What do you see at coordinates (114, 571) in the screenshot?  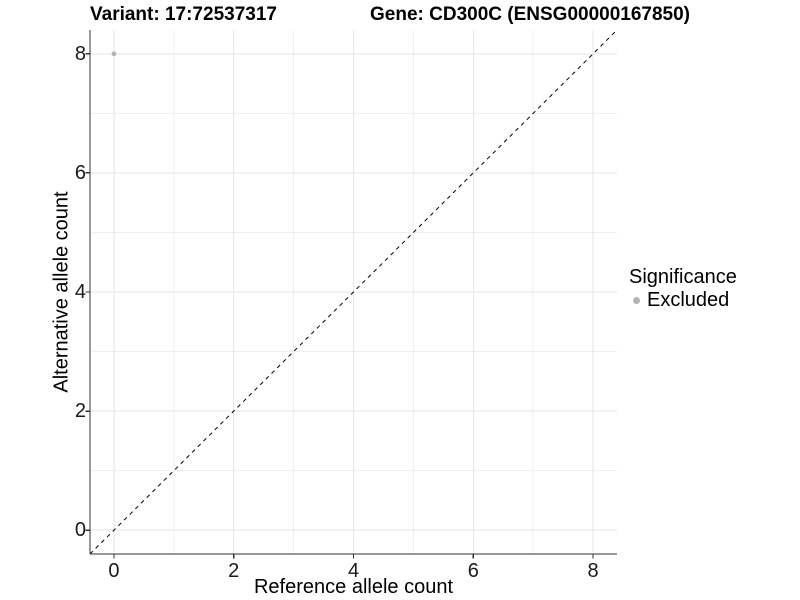 I see `x-tick-label: 0` at bounding box center [114, 571].